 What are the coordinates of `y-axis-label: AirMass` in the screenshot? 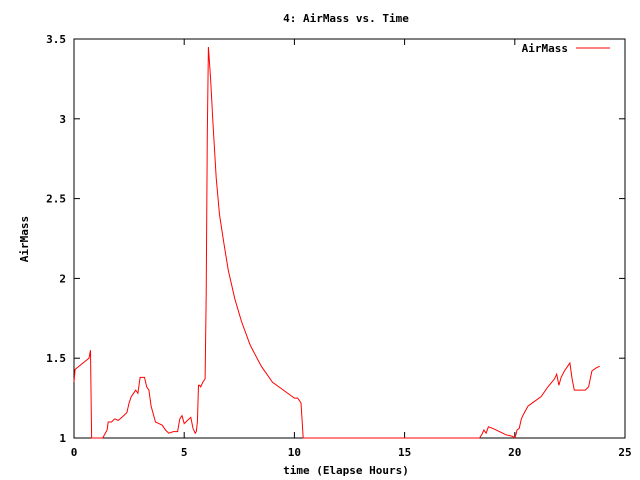 It's located at (24, 239).